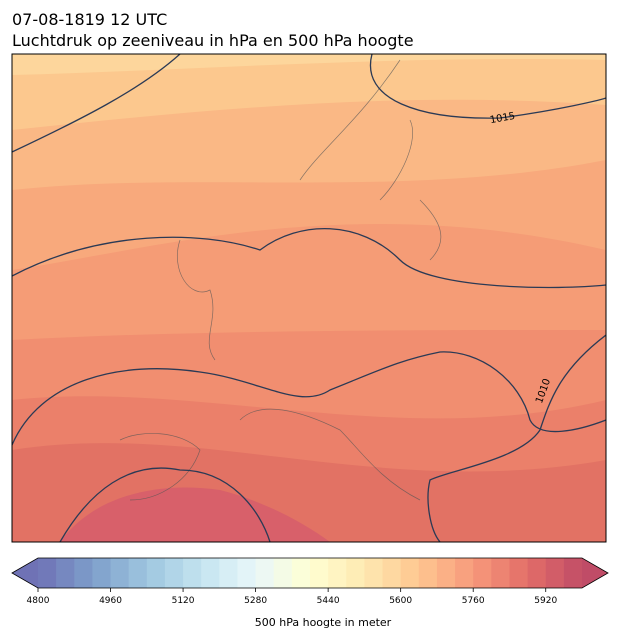 The width and height of the screenshot is (618, 643). Describe the element at coordinates (323, 622) in the screenshot. I see `colorbar-label: 500 hPa hoogte in meter` at that location.